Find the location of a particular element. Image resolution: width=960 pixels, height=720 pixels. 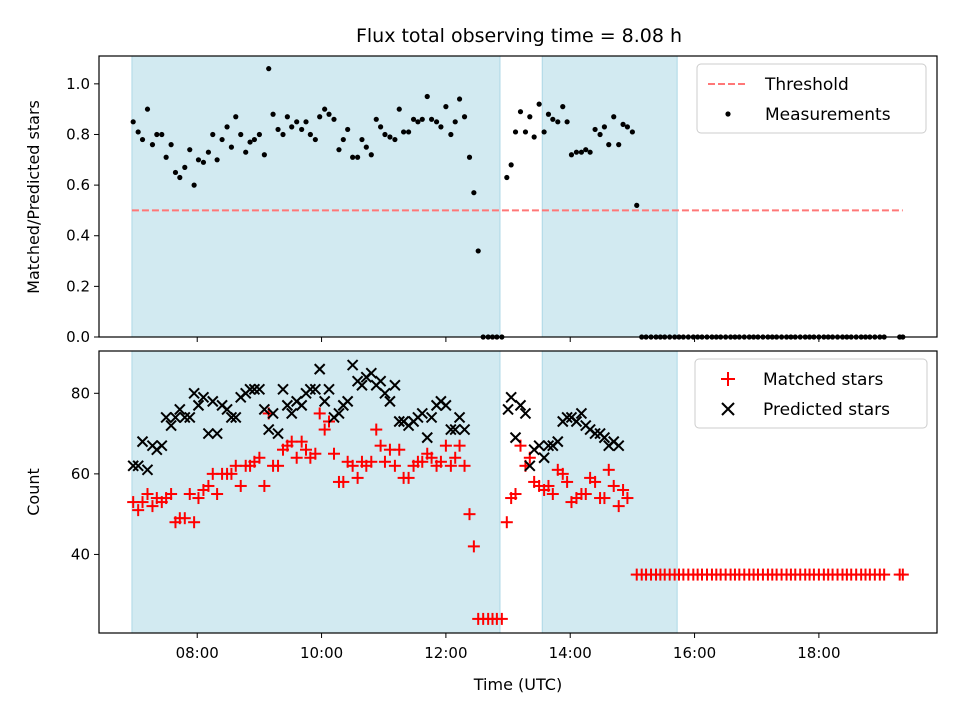

top-legend-box is located at coordinates (811, 98).